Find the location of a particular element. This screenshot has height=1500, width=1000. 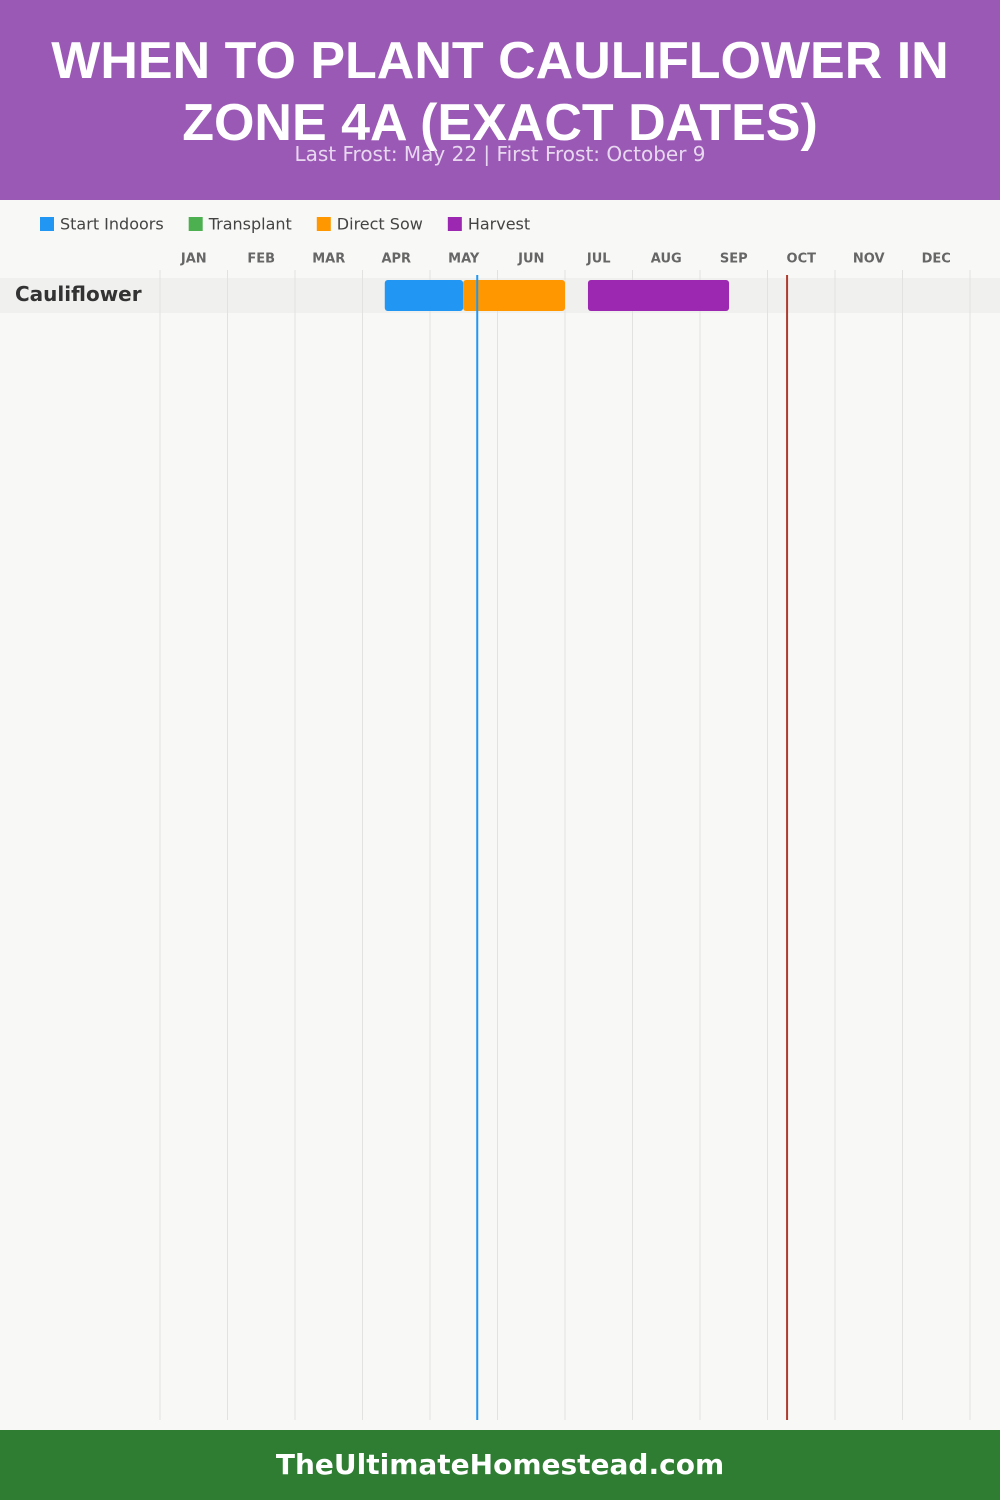

legend-label: Harvest is located at coordinates (499, 224).